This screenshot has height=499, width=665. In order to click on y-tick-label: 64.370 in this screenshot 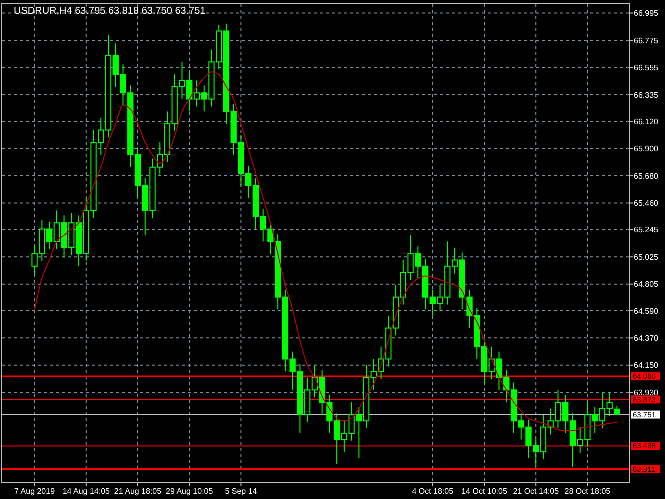, I will do `click(647, 338)`.